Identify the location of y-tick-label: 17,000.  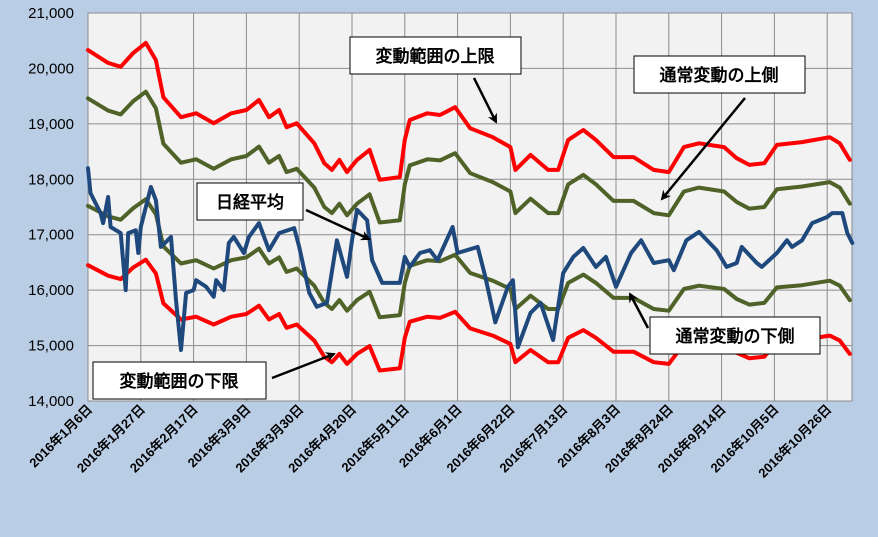
(51, 235).